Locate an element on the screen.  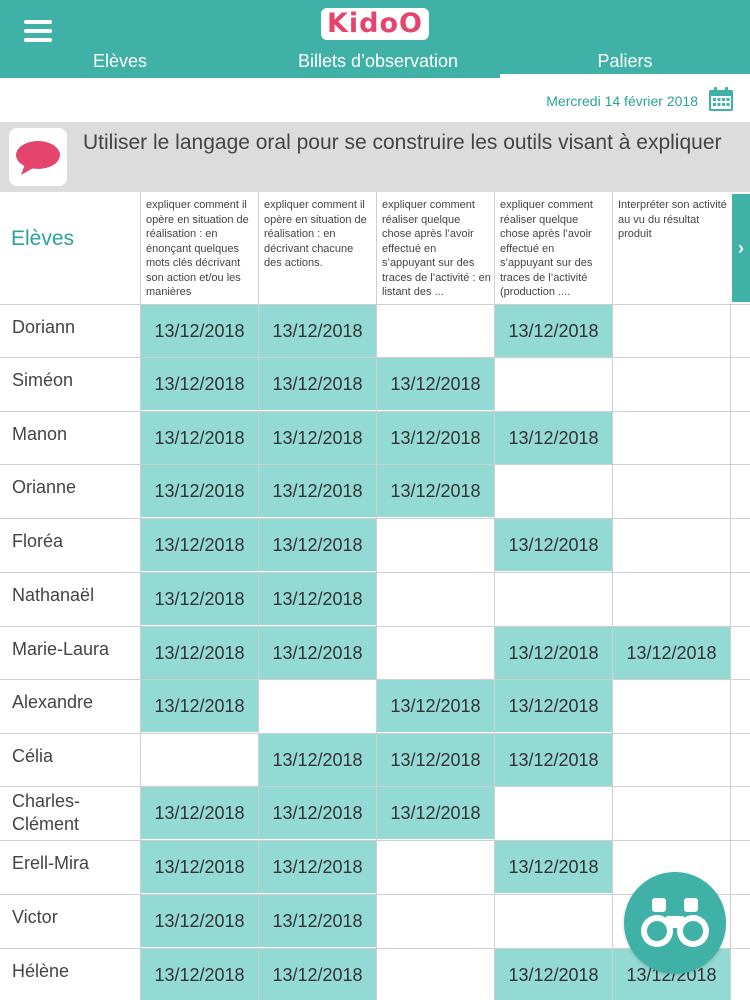
tab-eleves: Elèves is located at coordinates (120, 61).